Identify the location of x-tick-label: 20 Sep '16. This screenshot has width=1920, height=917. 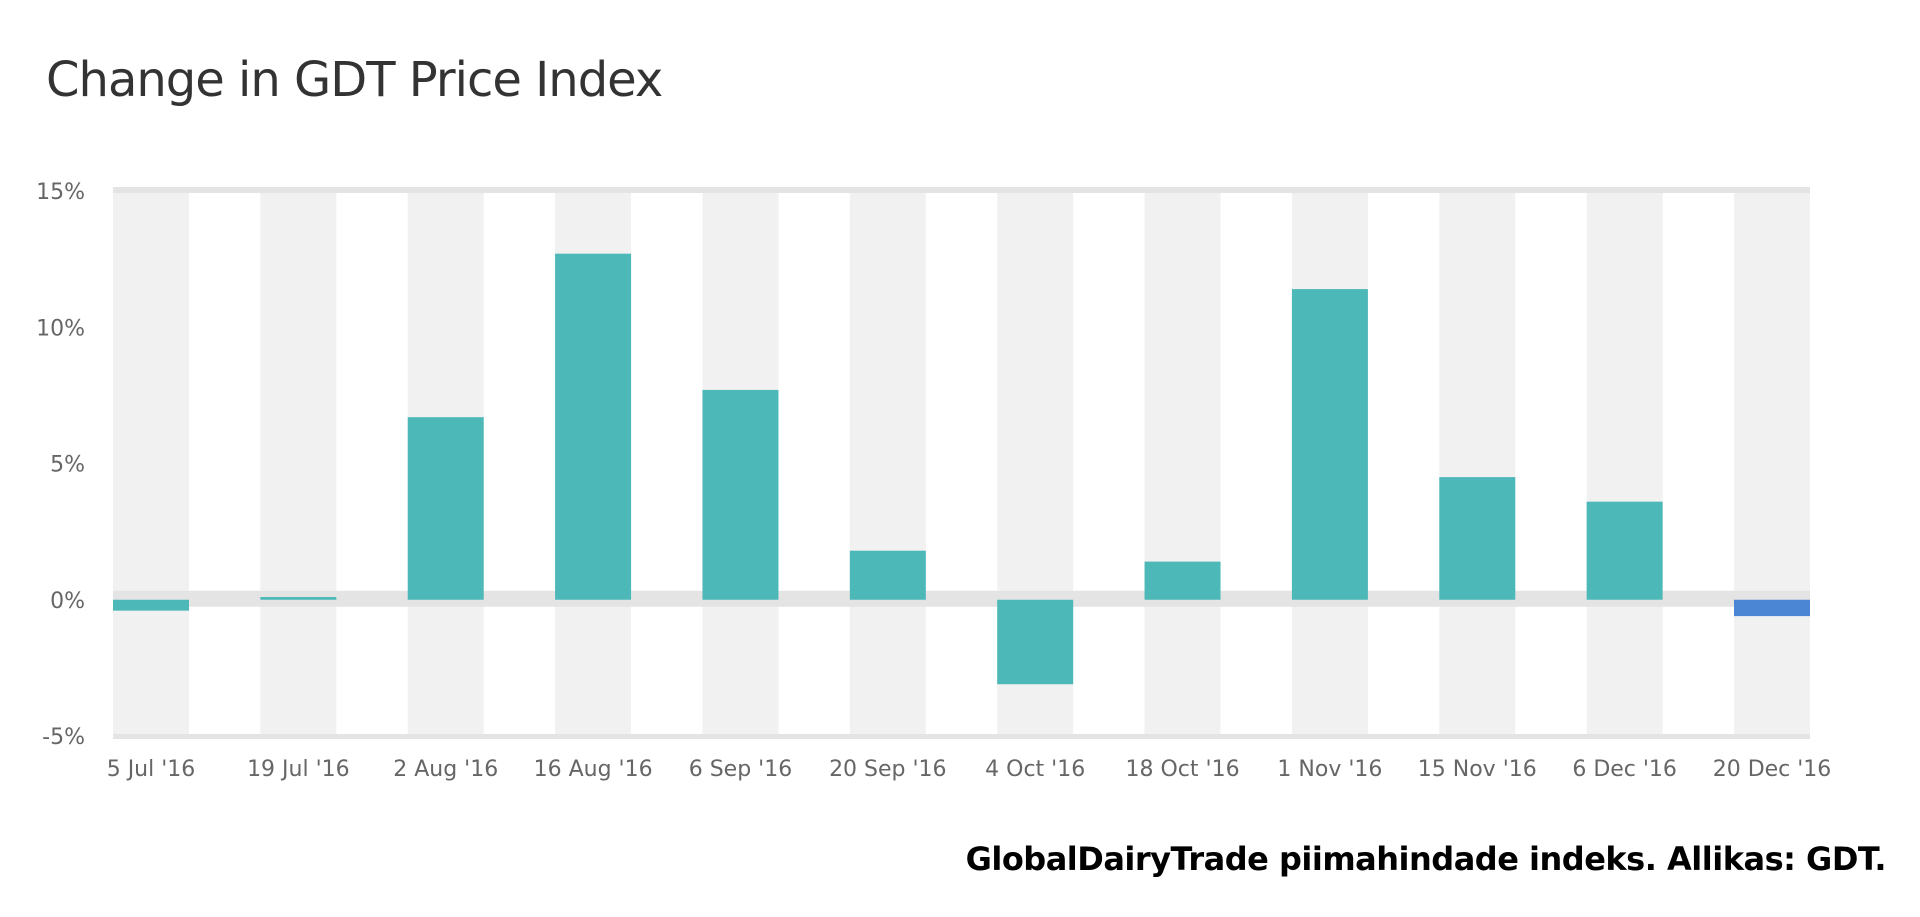
(888, 769).